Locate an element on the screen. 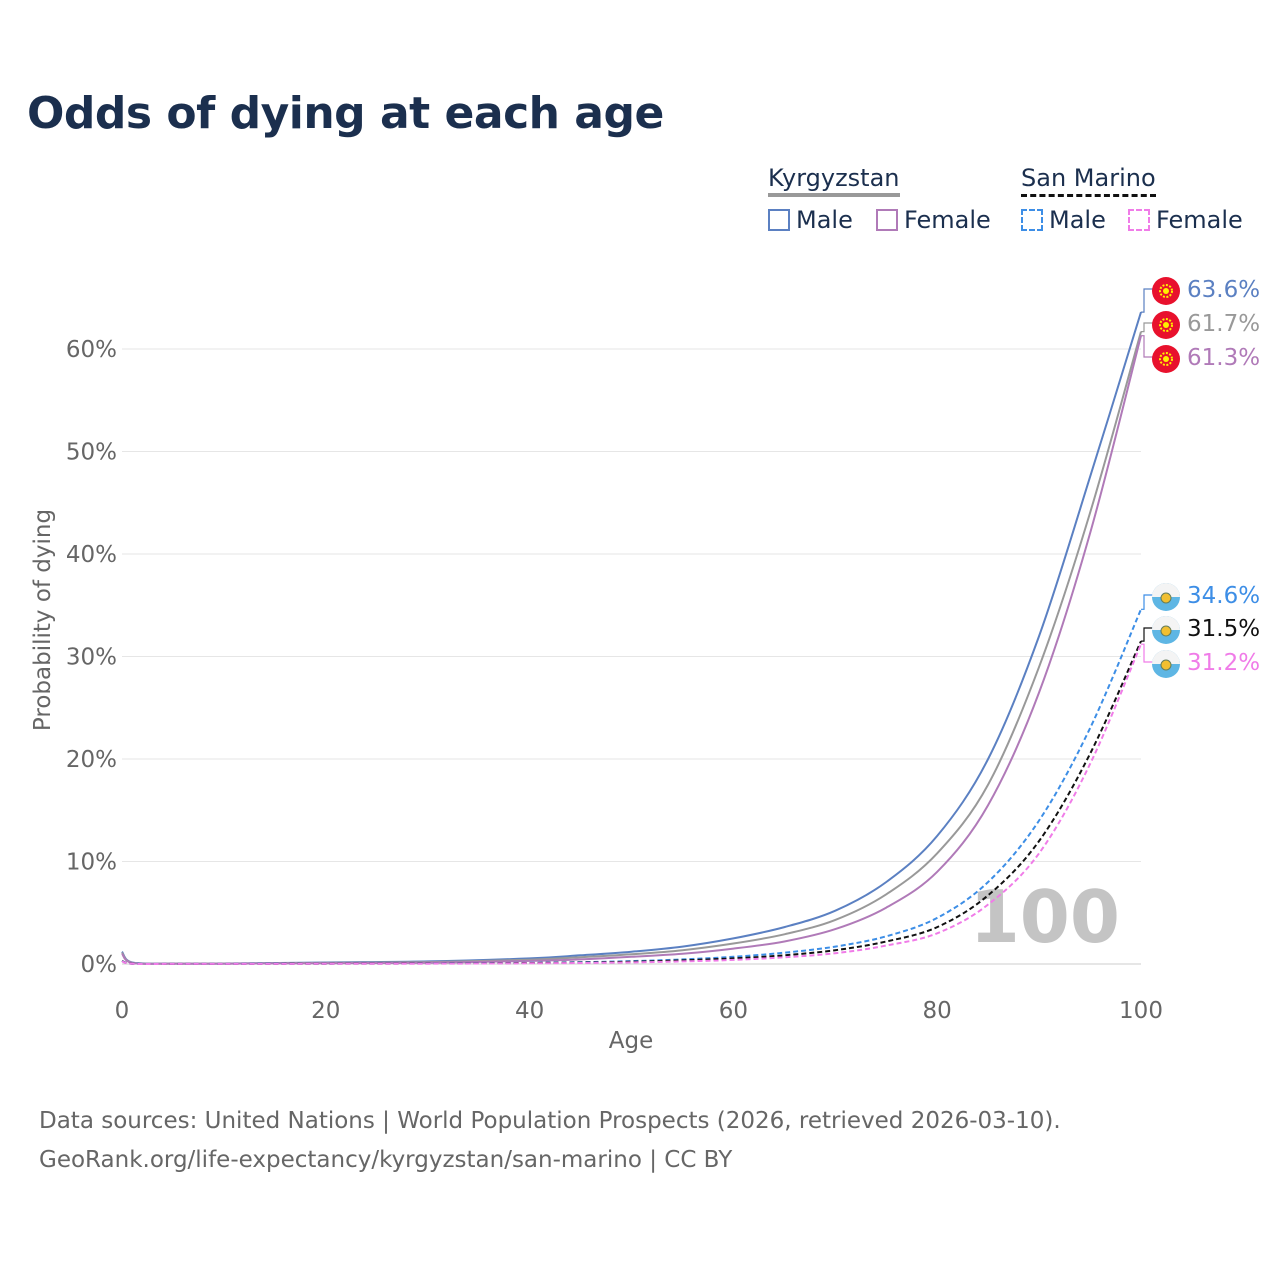 This screenshot has height=1280, width=1280. legend-item-kyrgyzstan-male: Male is located at coordinates (810, 220).